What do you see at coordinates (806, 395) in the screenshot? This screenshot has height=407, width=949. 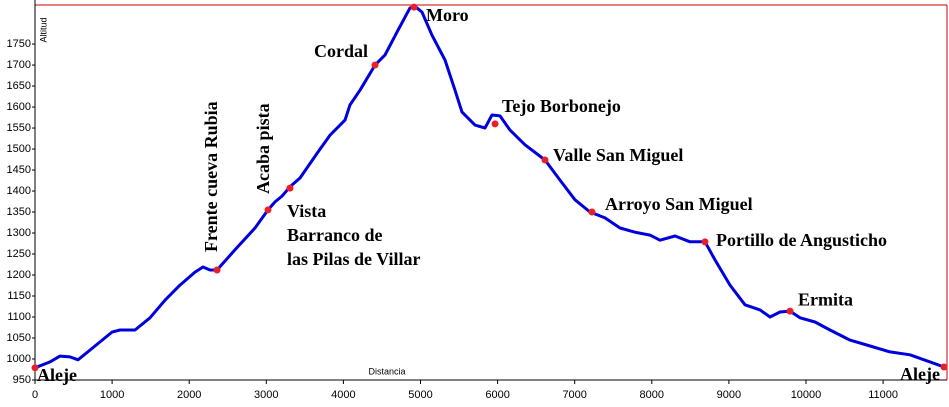 I see `x-tick-label: 10000` at bounding box center [806, 395].